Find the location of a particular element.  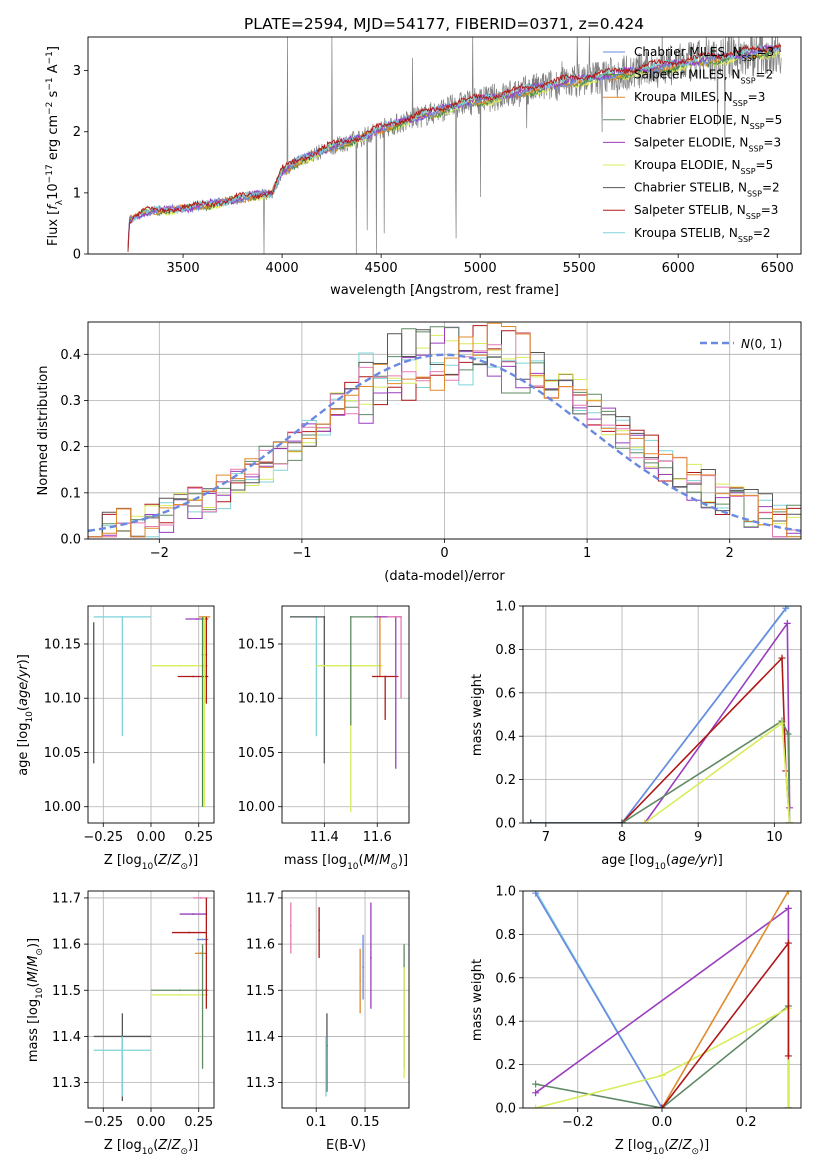

residuals-ytick-label: 0.3 is located at coordinates (70, 401).